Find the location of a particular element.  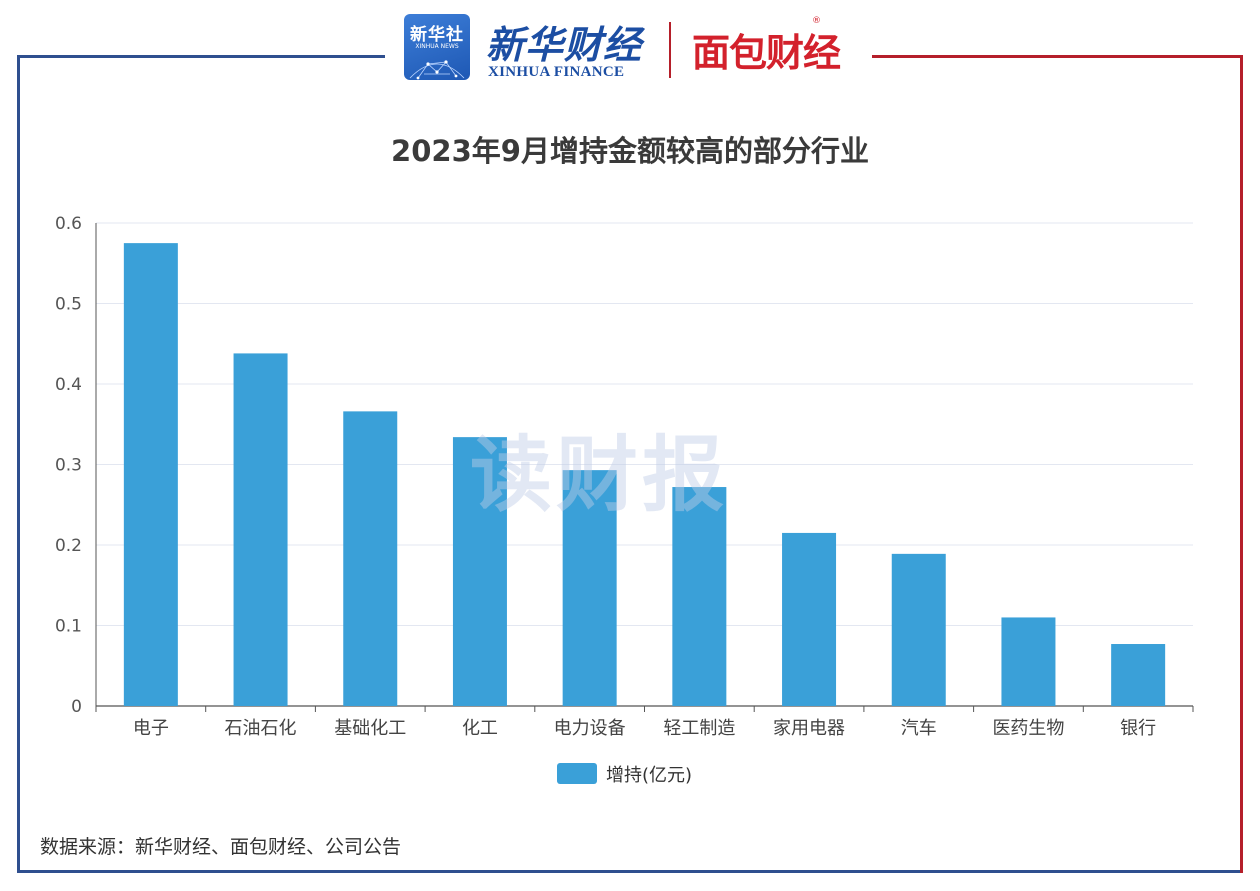

registered-mark: ® is located at coordinates (816, 21).